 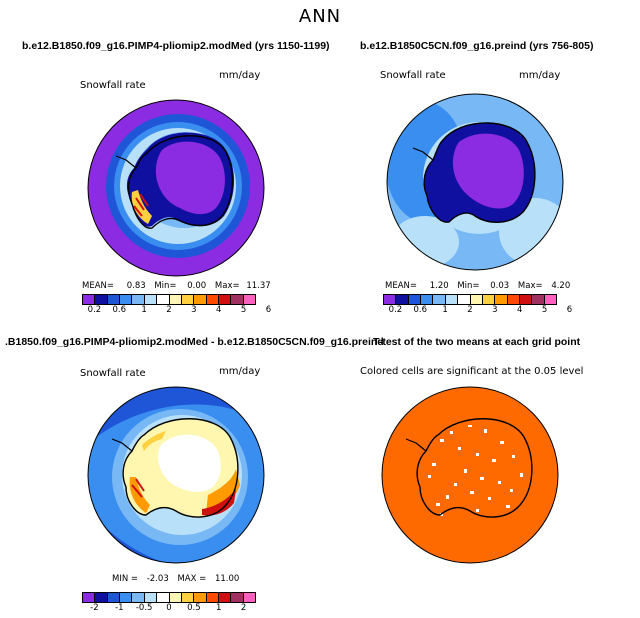 What do you see at coordinates (240, 371) in the screenshot?
I see `panel3-units: mm/day` at bounding box center [240, 371].